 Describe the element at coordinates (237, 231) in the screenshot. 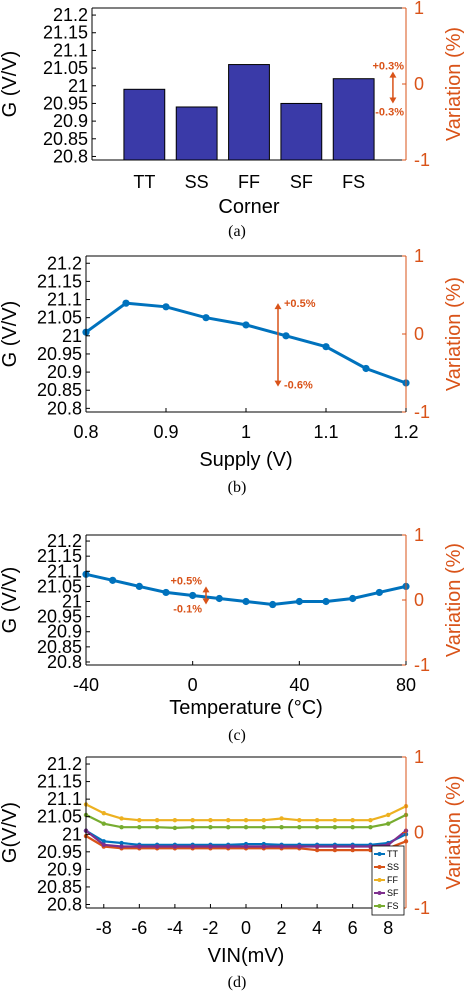

I see `panel-caption: (a)` at that location.